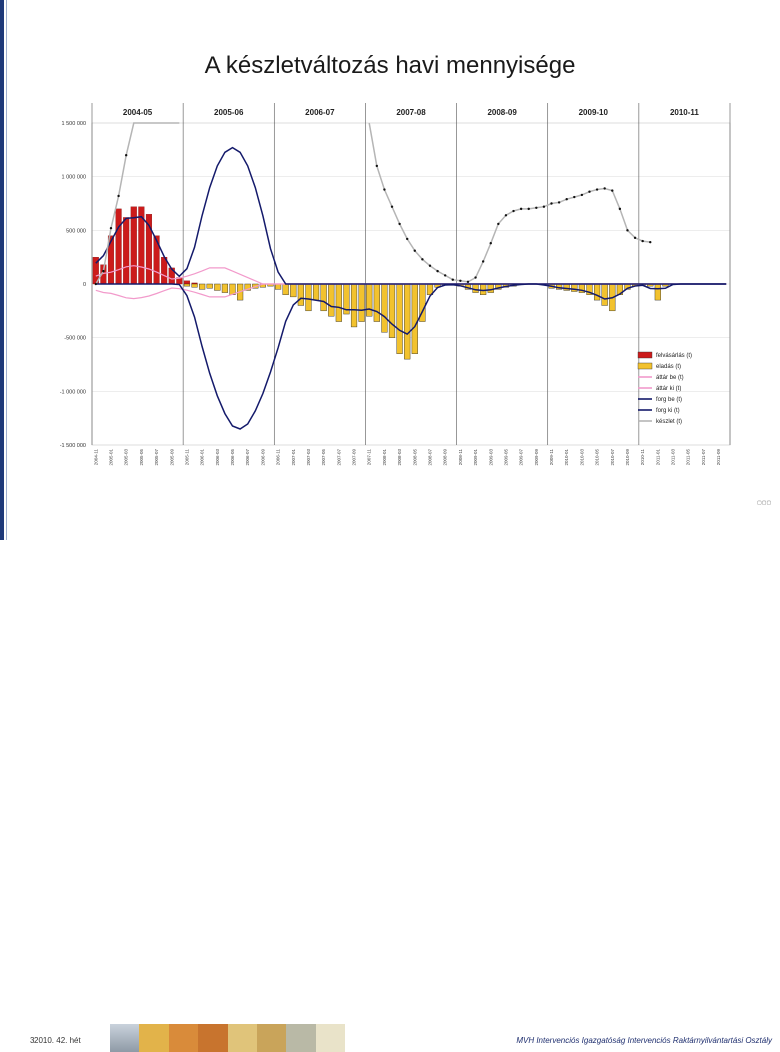 The height and width of the screenshot is (1052, 780). Describe the element at coordinates (429, 457) in the screenshot. I see `x-tick-label: 2008-07` at that location.